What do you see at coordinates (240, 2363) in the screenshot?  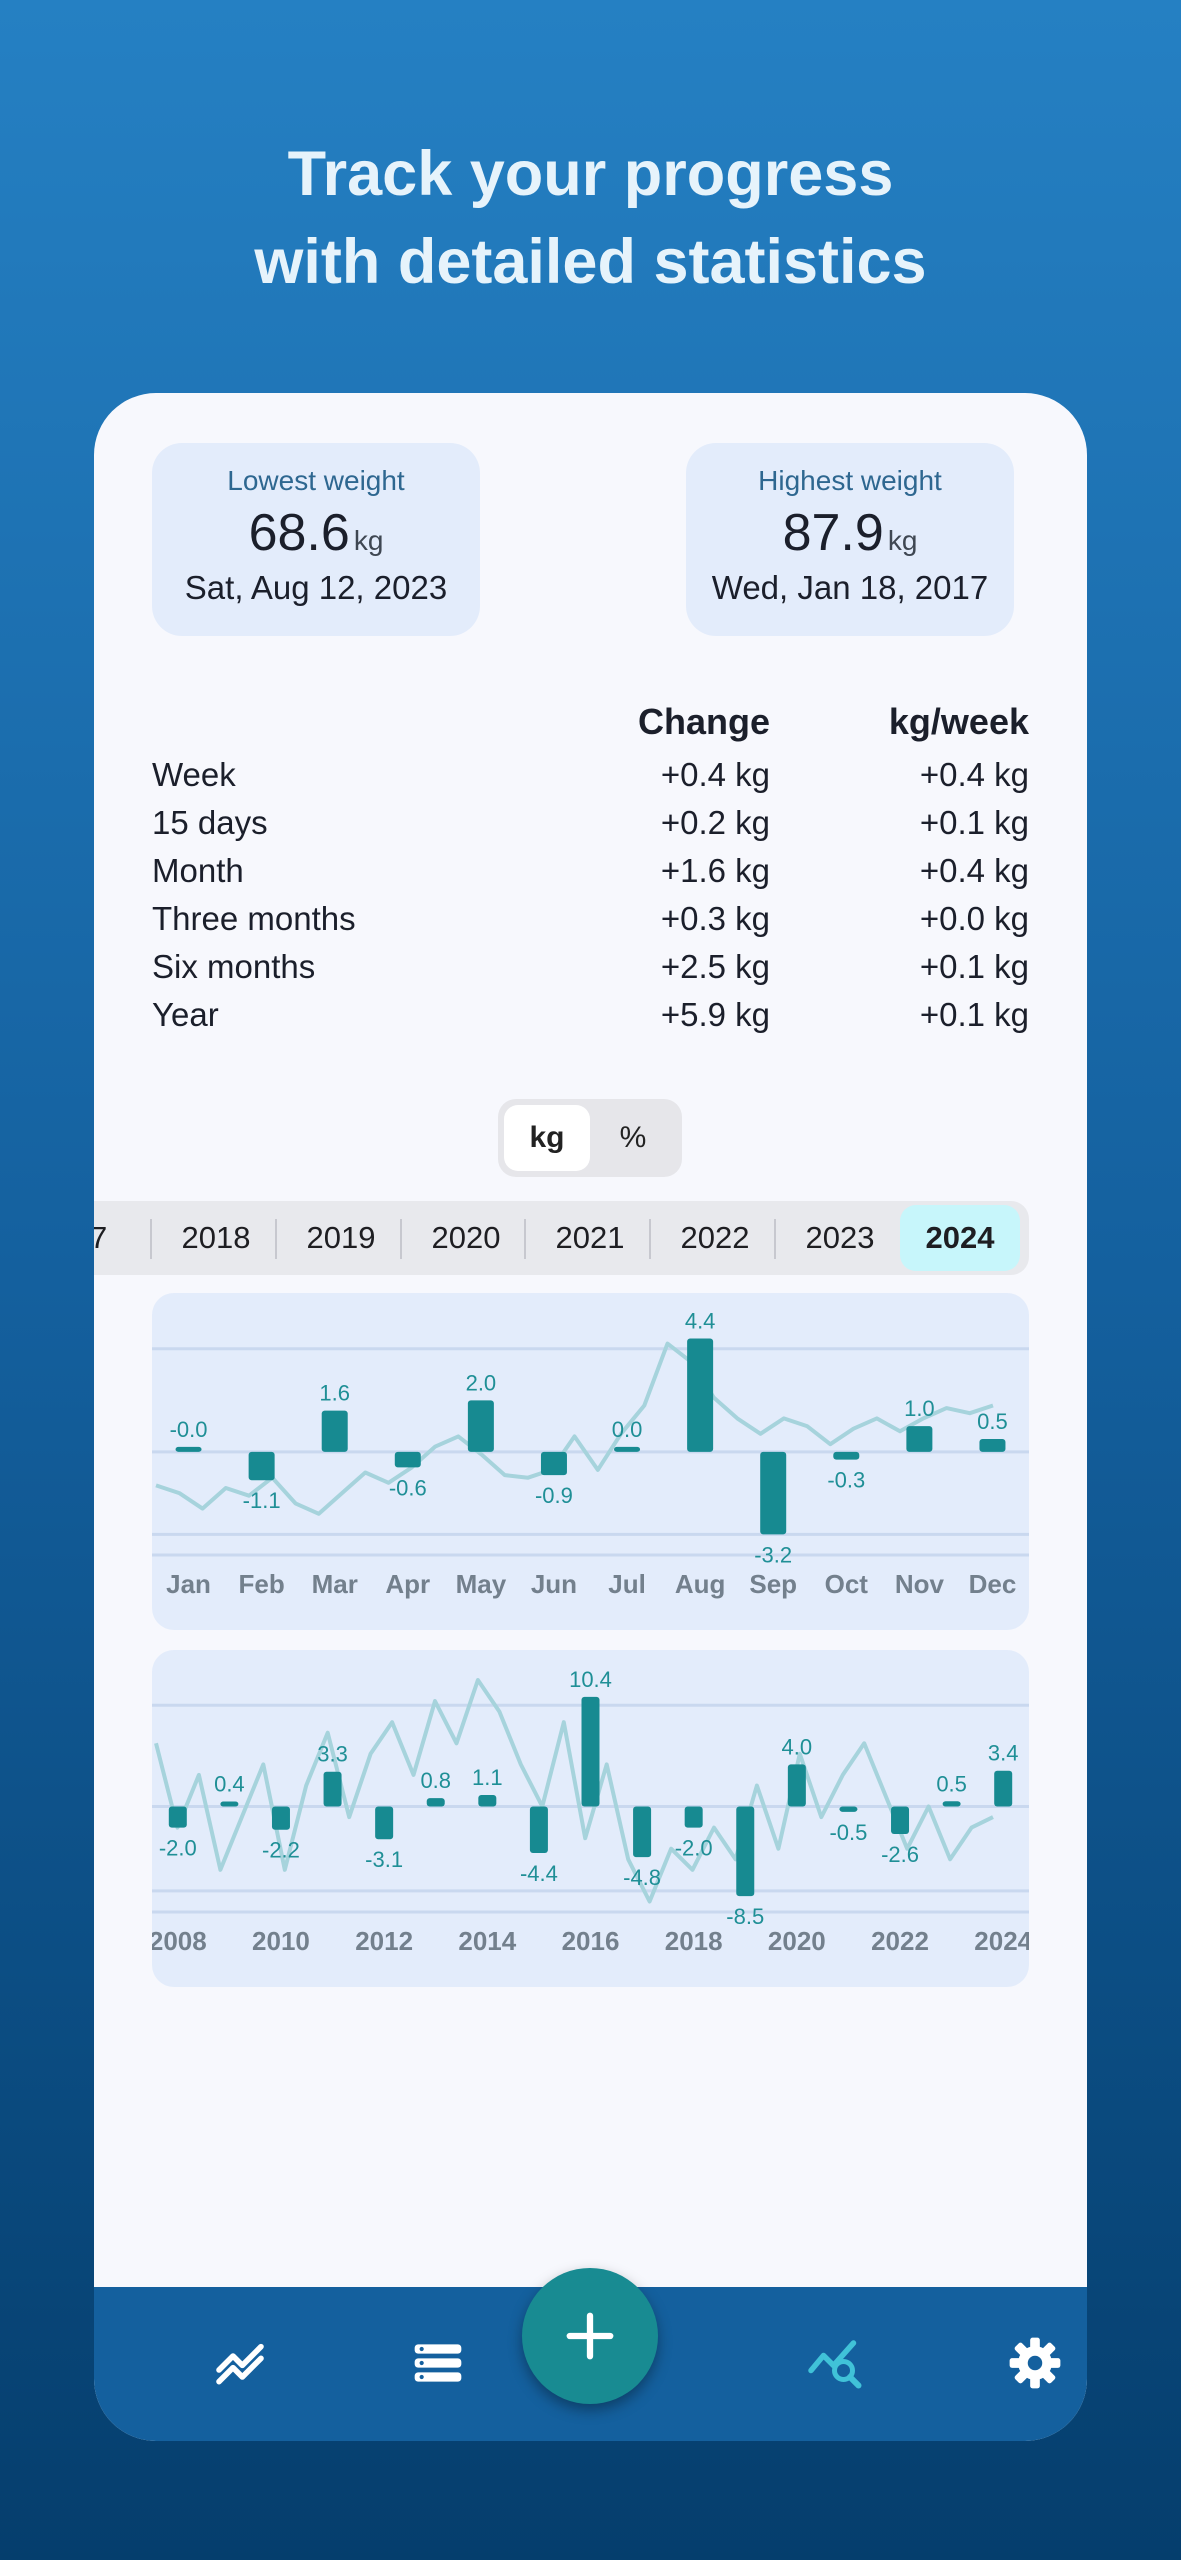 I see `trend-chart-icon` at bounding box center [240, 2363].